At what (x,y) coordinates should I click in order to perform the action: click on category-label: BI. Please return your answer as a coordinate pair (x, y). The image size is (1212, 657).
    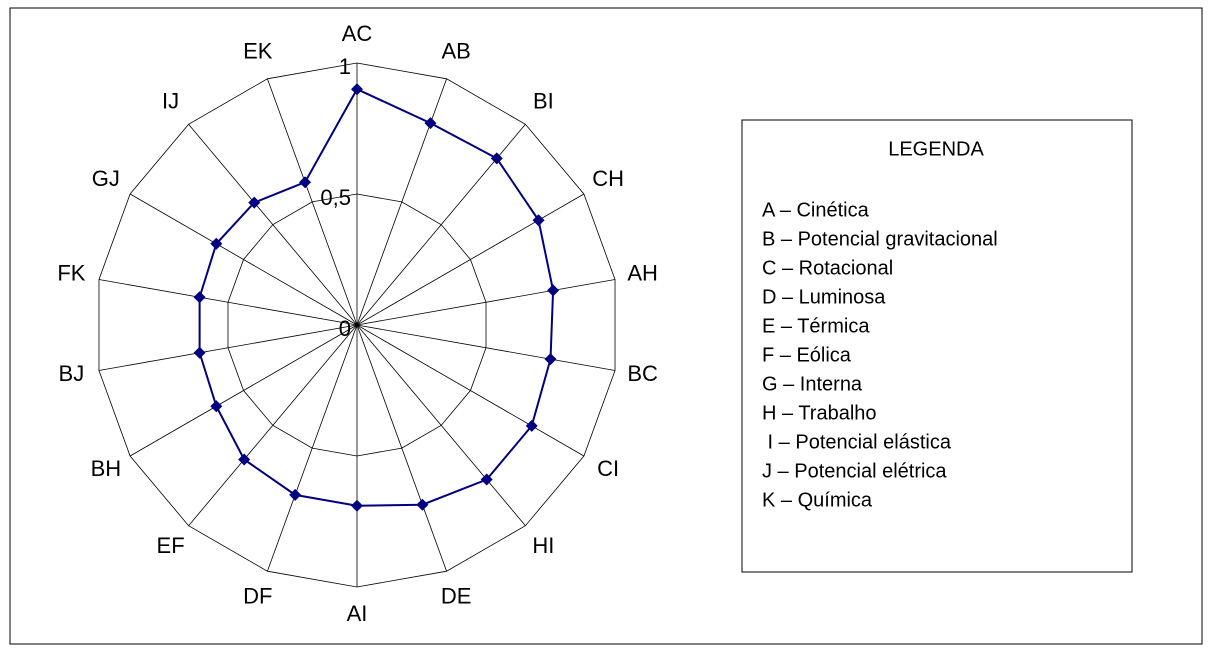
    Looking at the image, I should click on (543, 101).